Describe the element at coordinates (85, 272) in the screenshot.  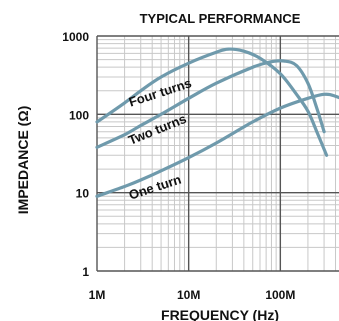
I see `y-tick-label: 1` at that location.